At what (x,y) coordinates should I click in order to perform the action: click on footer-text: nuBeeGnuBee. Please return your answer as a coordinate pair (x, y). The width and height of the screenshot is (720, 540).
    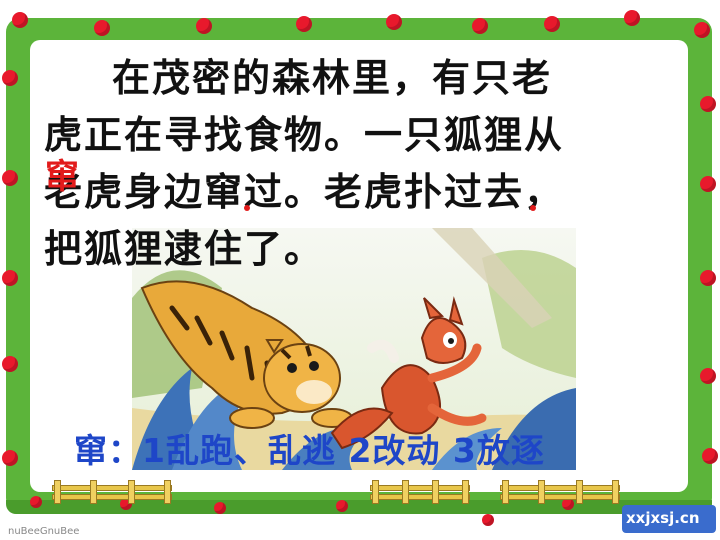
    Looking at the image, I should click on (44, 531).